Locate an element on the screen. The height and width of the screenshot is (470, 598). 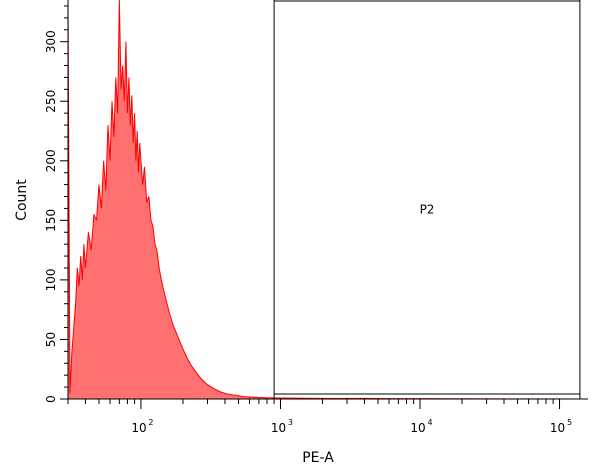
y-tick-label-100: 100 is located at coordinates (51, 279).